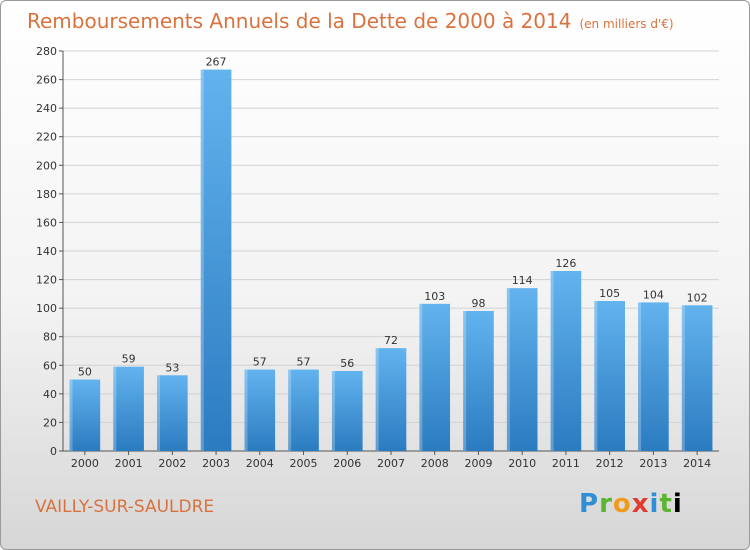 This screenshot has width=750, height=550. What do you see at coordinates (46, 137) in the screenshot?
I see `y-tick-label: 220` at bounding box center [46, 137].